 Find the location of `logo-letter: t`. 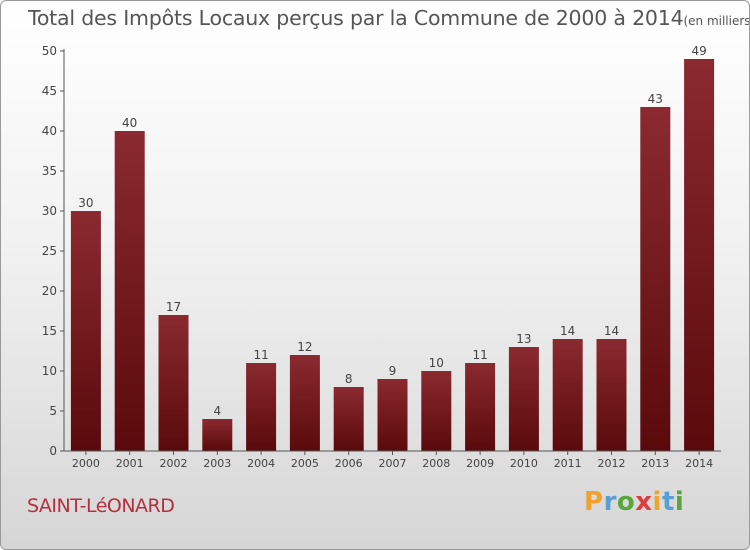

logo-letter: t is located at coordinates (668, 502).